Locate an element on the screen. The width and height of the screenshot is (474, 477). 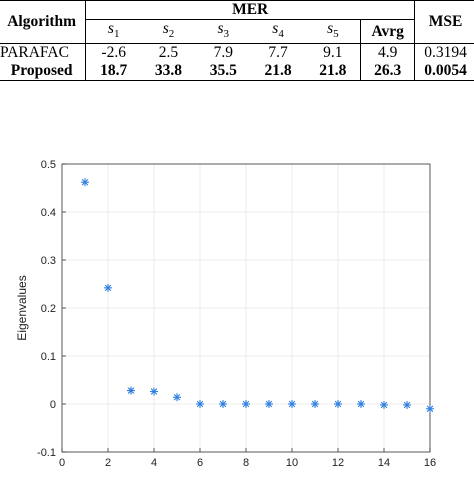
cell: -2.6 is located at coordinates (113, 53).